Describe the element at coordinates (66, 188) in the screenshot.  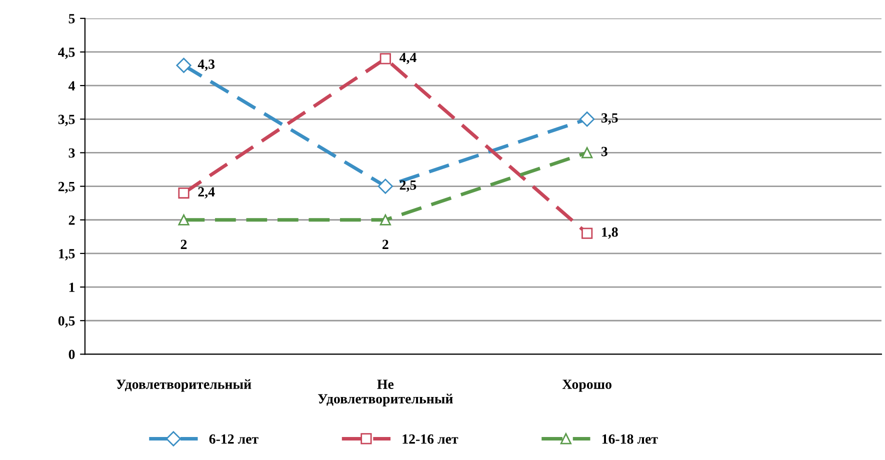
I see `y-tick-label: 2,5` at that location.